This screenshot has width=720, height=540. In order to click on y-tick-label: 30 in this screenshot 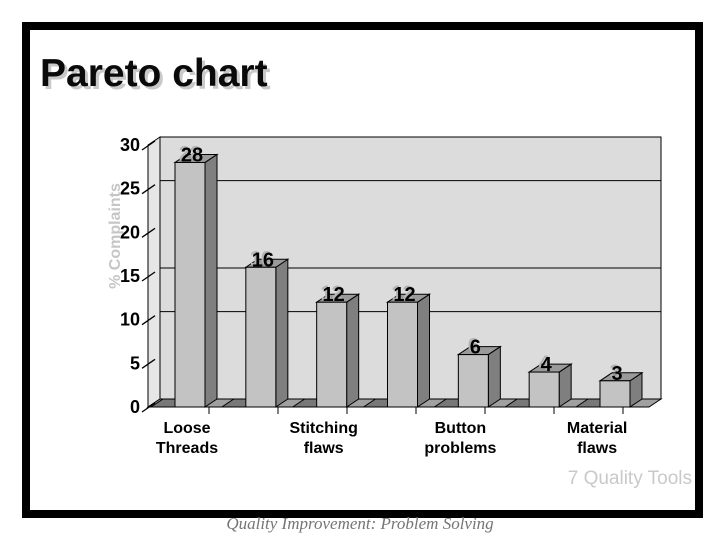, I will do `click(130, 145)`.